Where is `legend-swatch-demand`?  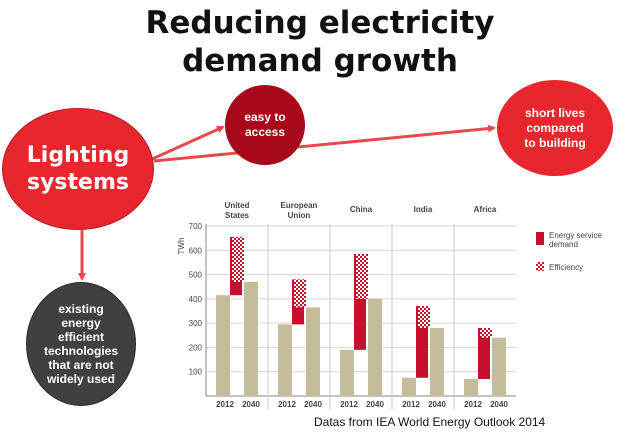
legend-swatch-demand is located at coordinates (540, 238).